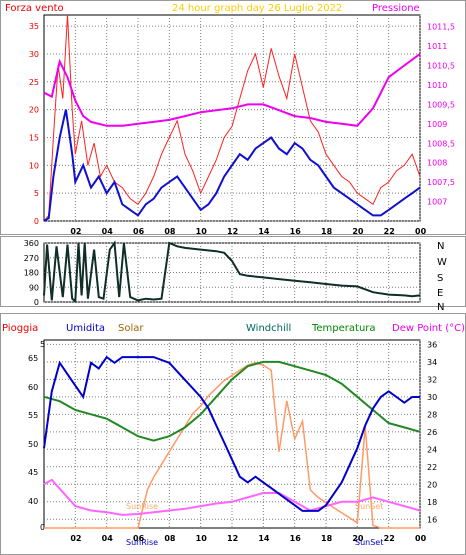 This screenshot has height=555, width=466. What do you see at coordinates (42, 527) in the screenshot?
I see `bottom-y-left-tick: 0` at bounding box center [42, 527].